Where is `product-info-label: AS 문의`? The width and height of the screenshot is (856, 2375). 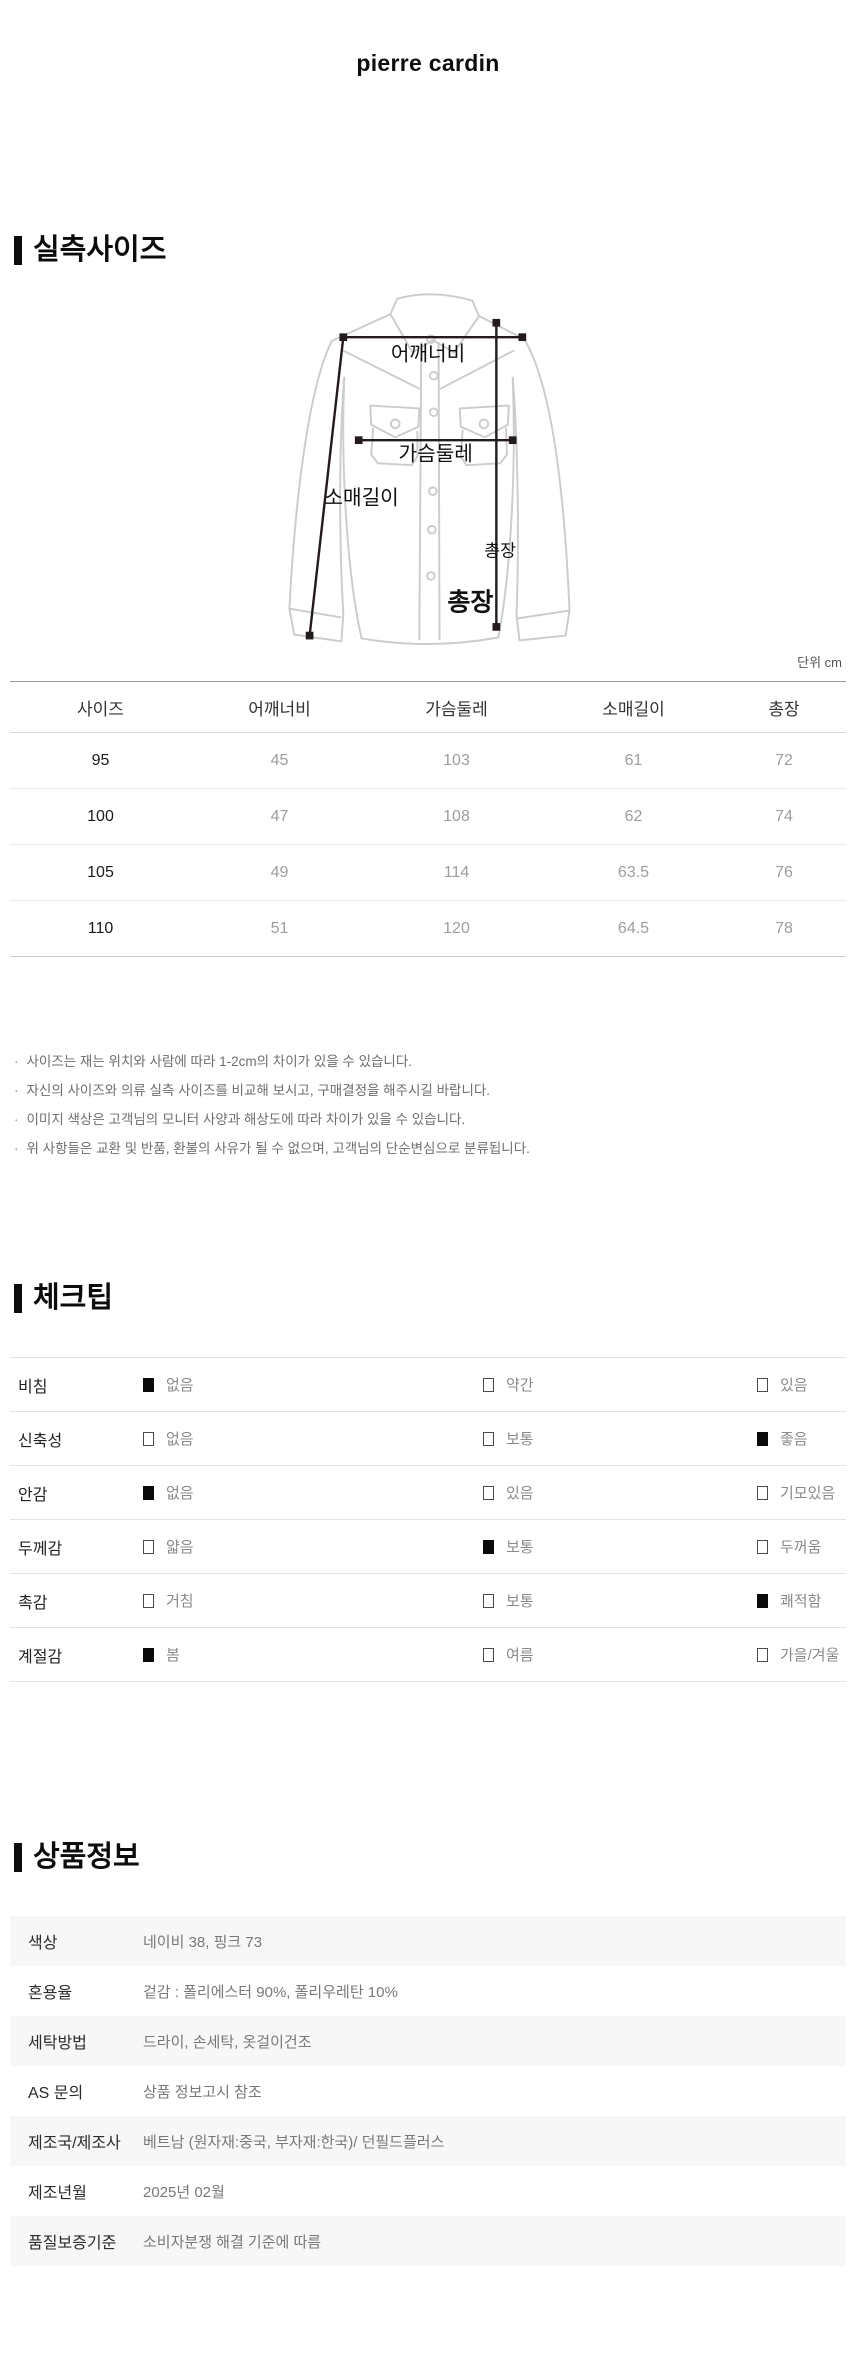 product-info-label: AS 문의 is located at coordinates (56, 2094).